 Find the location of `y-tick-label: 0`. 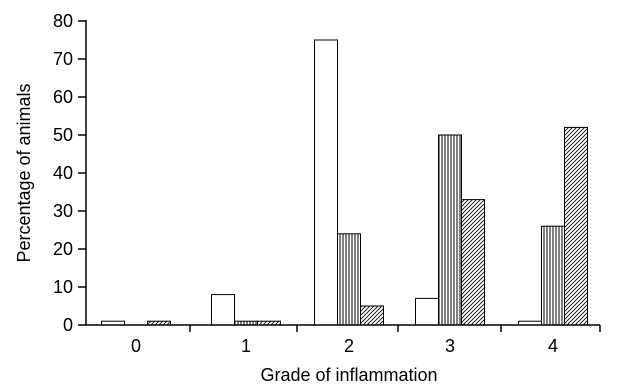

y-tick-label: 0 is located at coordinates (68, 325).